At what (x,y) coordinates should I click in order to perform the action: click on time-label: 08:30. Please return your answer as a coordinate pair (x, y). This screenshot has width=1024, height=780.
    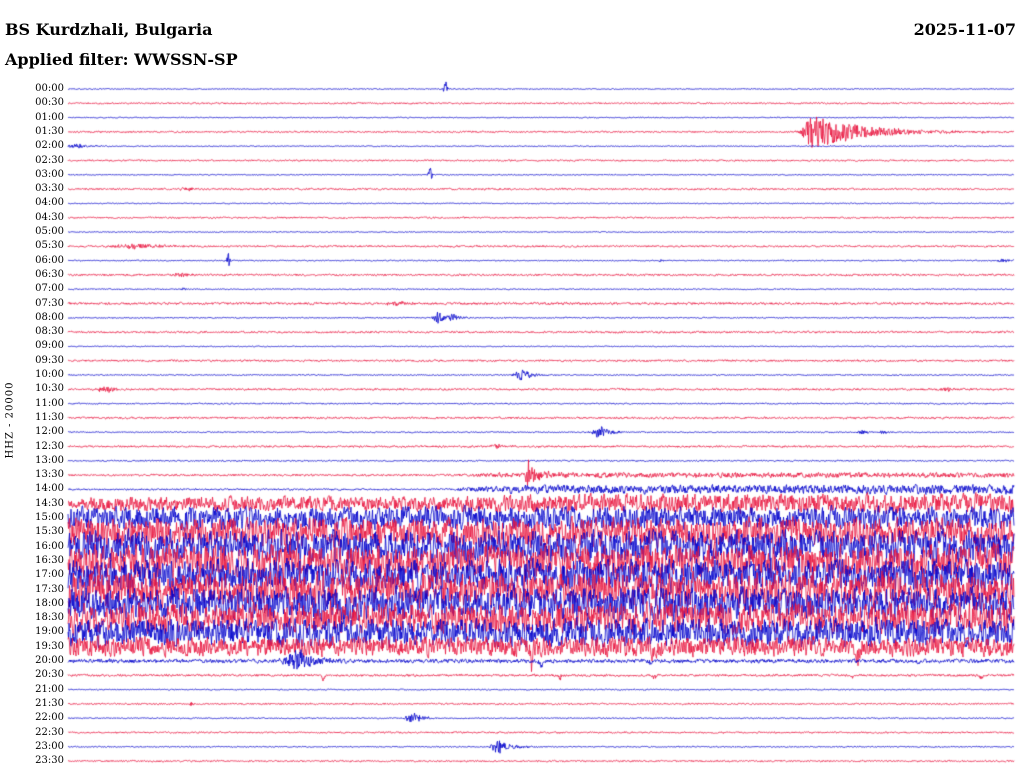
    Looking at the image, I should click on (49, 332).